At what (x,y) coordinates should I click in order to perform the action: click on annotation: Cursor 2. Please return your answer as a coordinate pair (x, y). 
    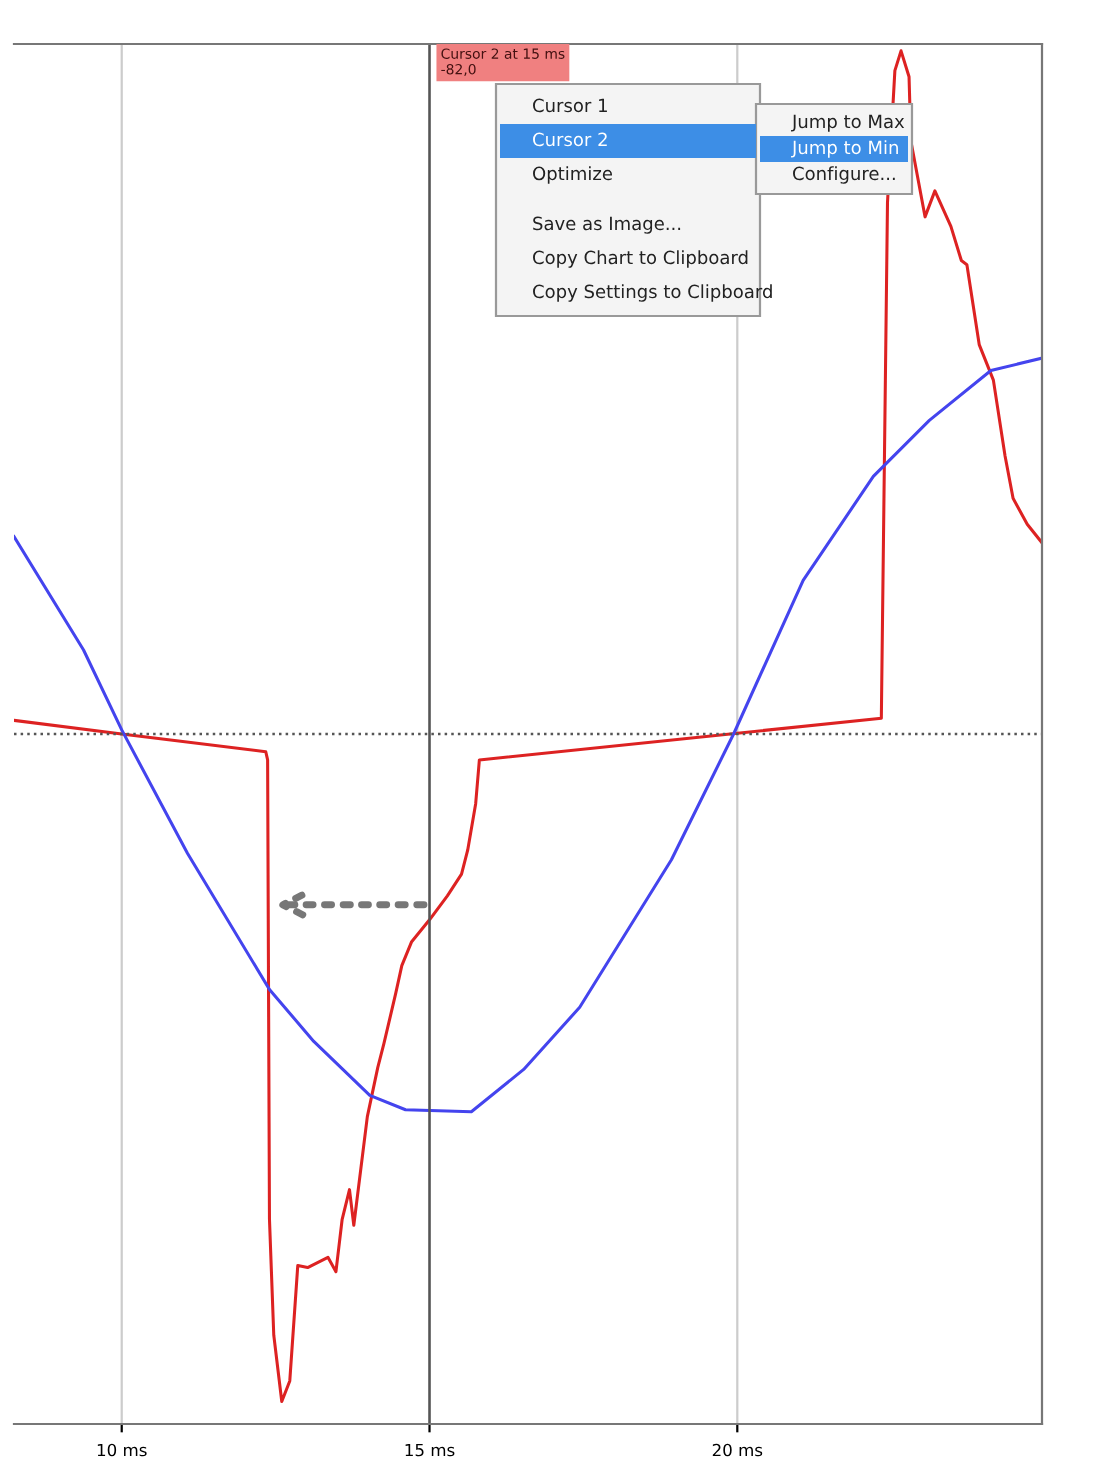
    Looking at the image, I should click on (570, 139).